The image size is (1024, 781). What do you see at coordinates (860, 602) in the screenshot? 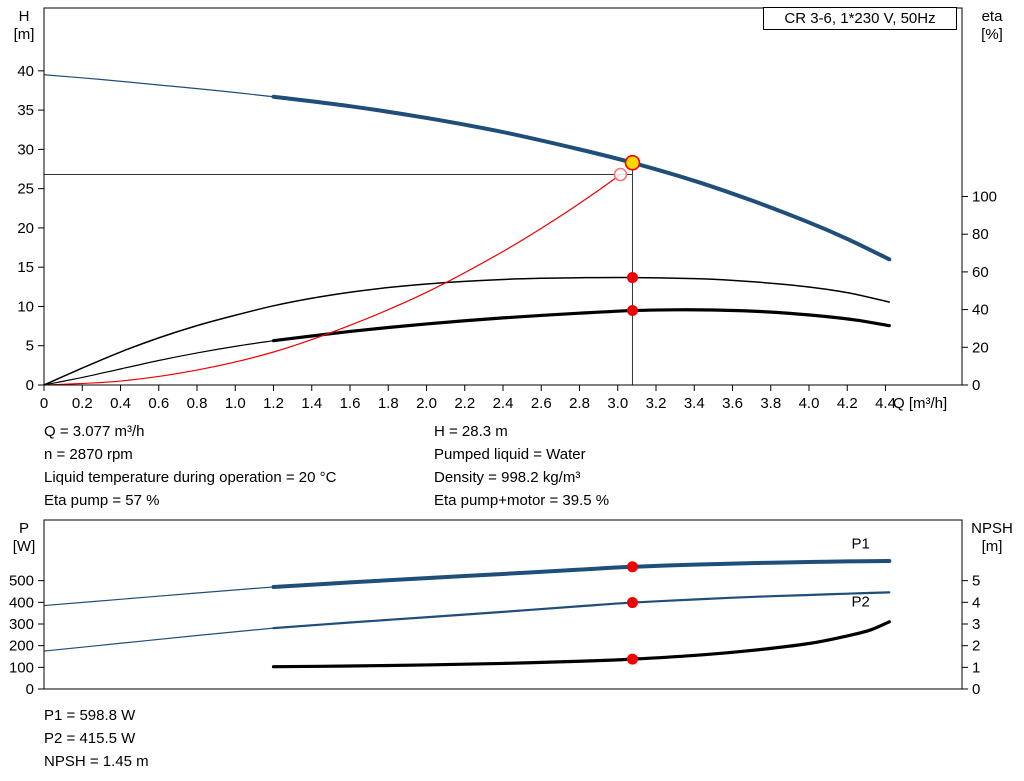
I see `p2-curve-label: P2` at bounding box center [860, 602].